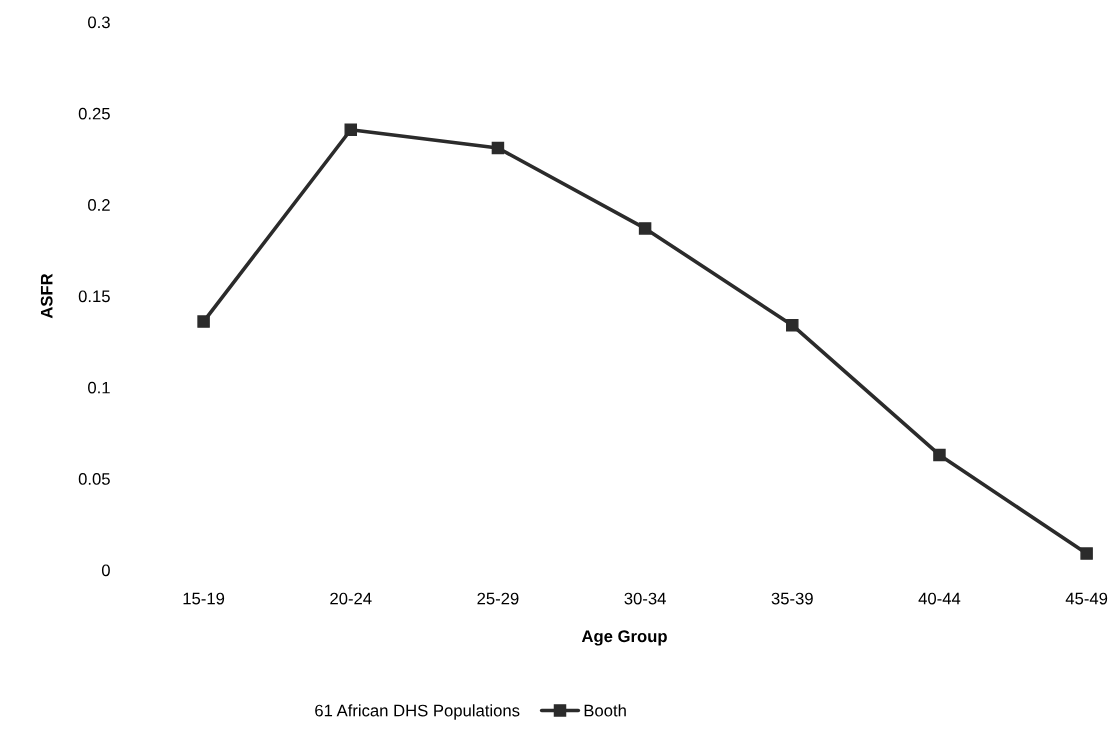 The image size is (1119, 739). Describe the element at coordinates (939, 598) in the screenshot. I see `x-tick-label: 40-44` at that location.